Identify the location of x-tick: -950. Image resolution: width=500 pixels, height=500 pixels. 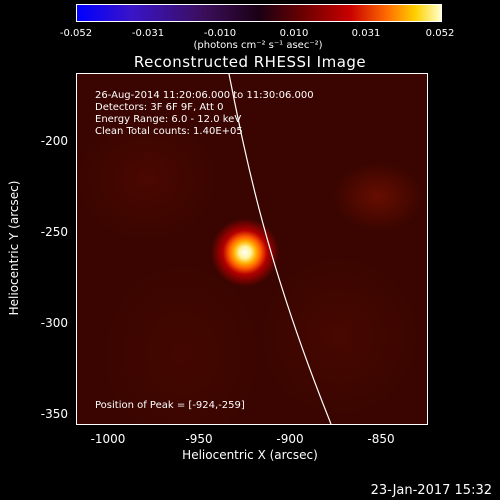
(199, 439).